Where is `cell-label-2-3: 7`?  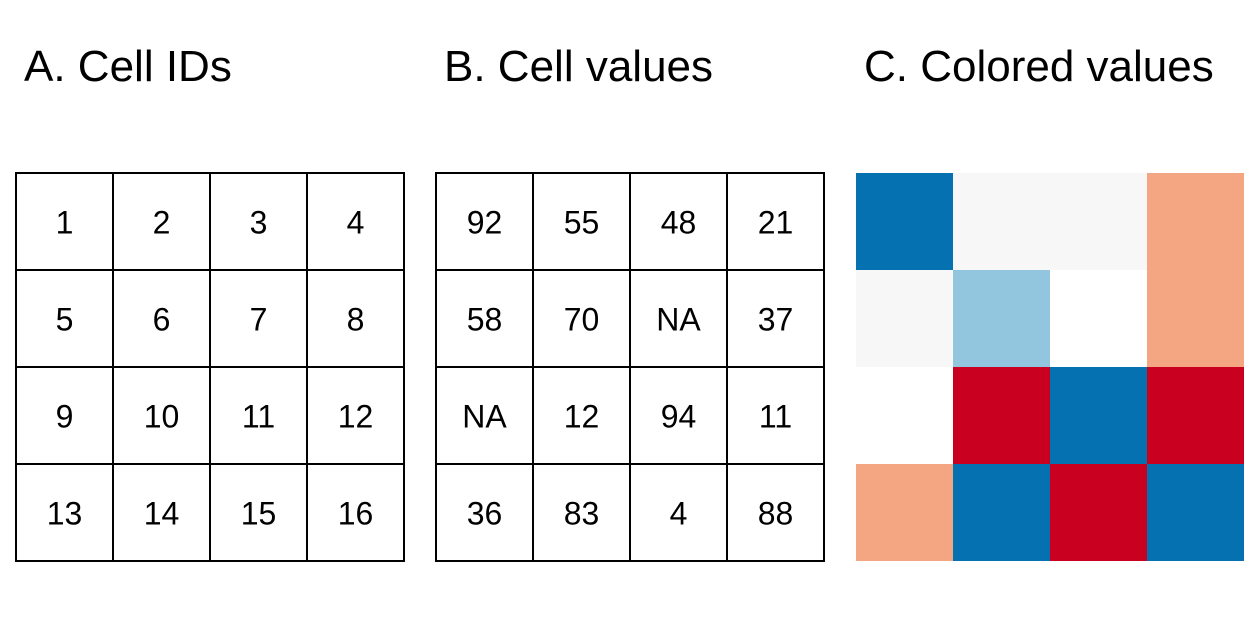 cell-label-2-3: 7 is located at coordinates (259, 320).